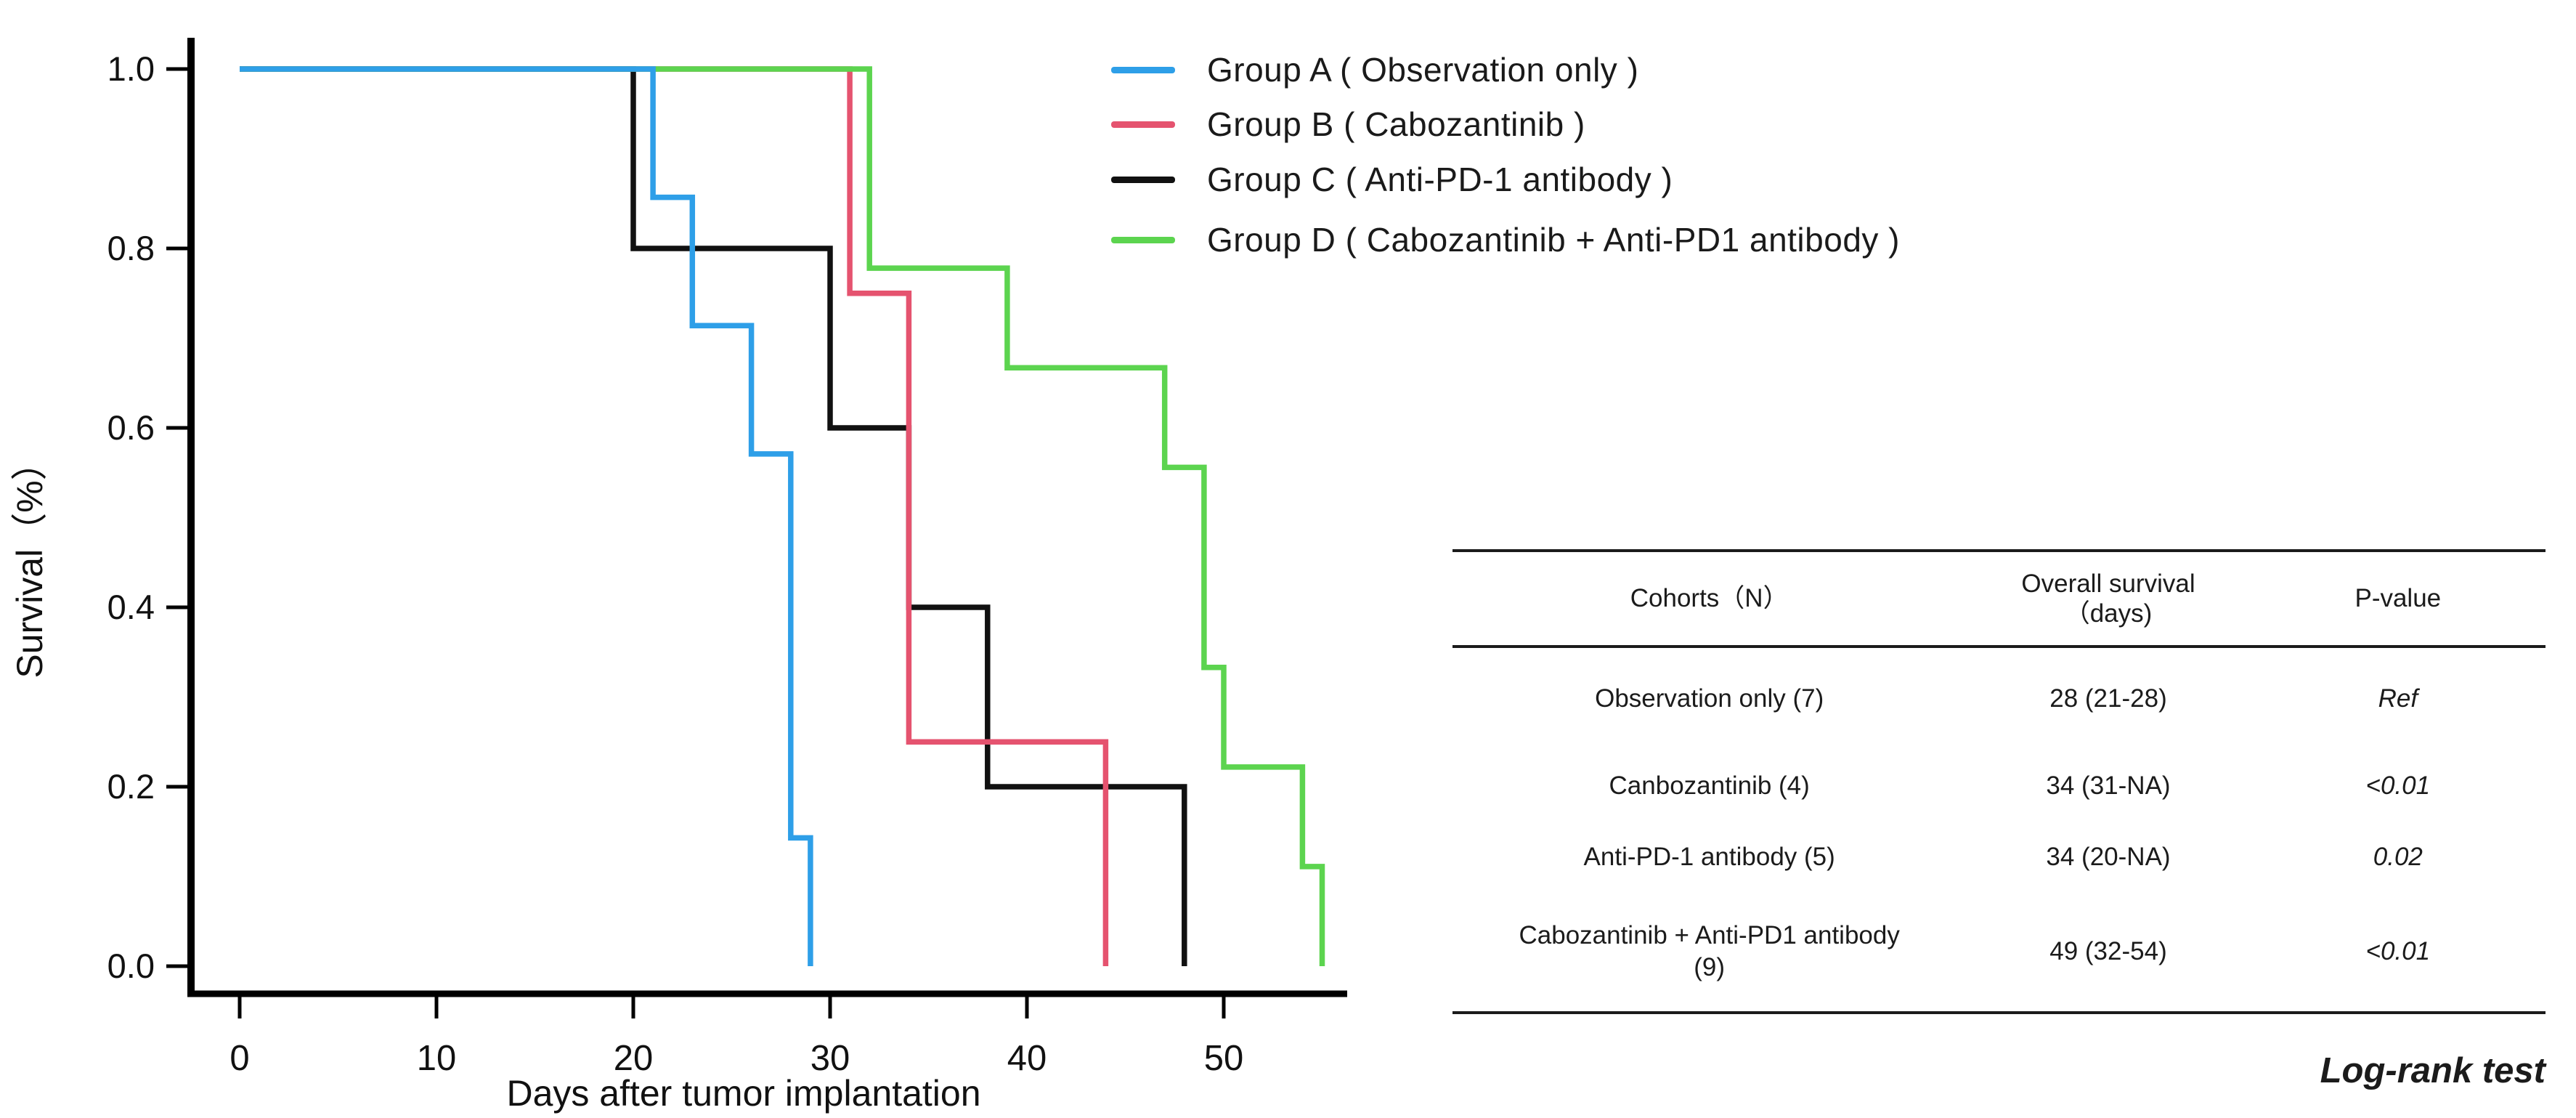 The width and height of the screenshot is (2576, 1118). I want to click on x-tick-label: 30, so click(830, 1058).